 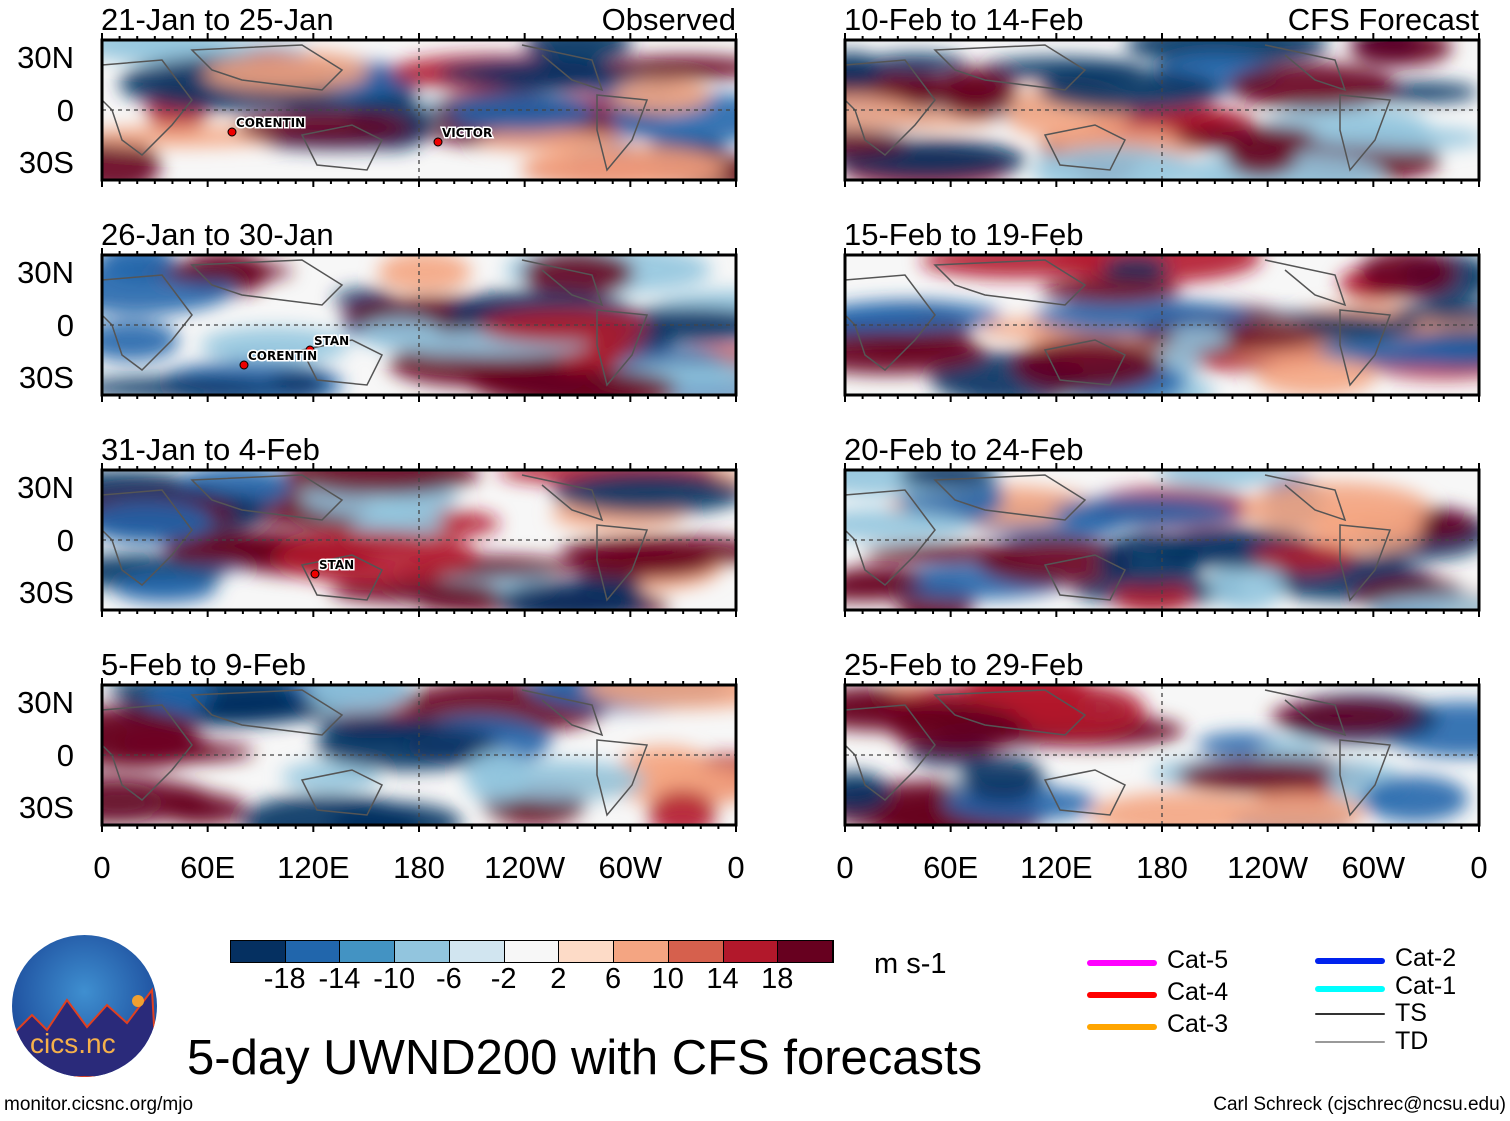 What do you see at coordinates (1198, 992) in the screenshot?
I see `legend-label: Cat-4` at bounding box center [1198, 992].